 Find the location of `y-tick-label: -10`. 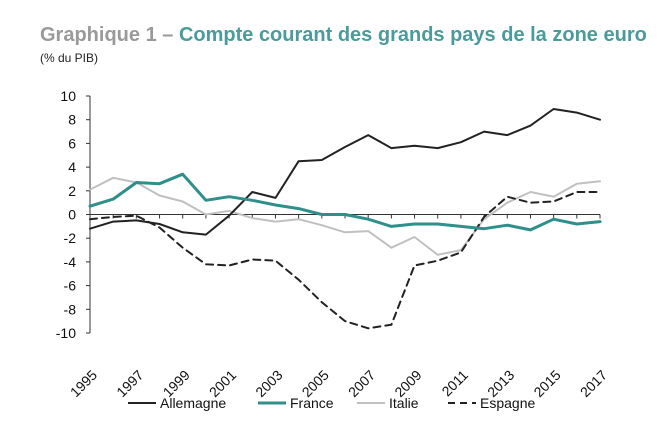

y-tick-label: -10 is located at coordinates (66, 333).